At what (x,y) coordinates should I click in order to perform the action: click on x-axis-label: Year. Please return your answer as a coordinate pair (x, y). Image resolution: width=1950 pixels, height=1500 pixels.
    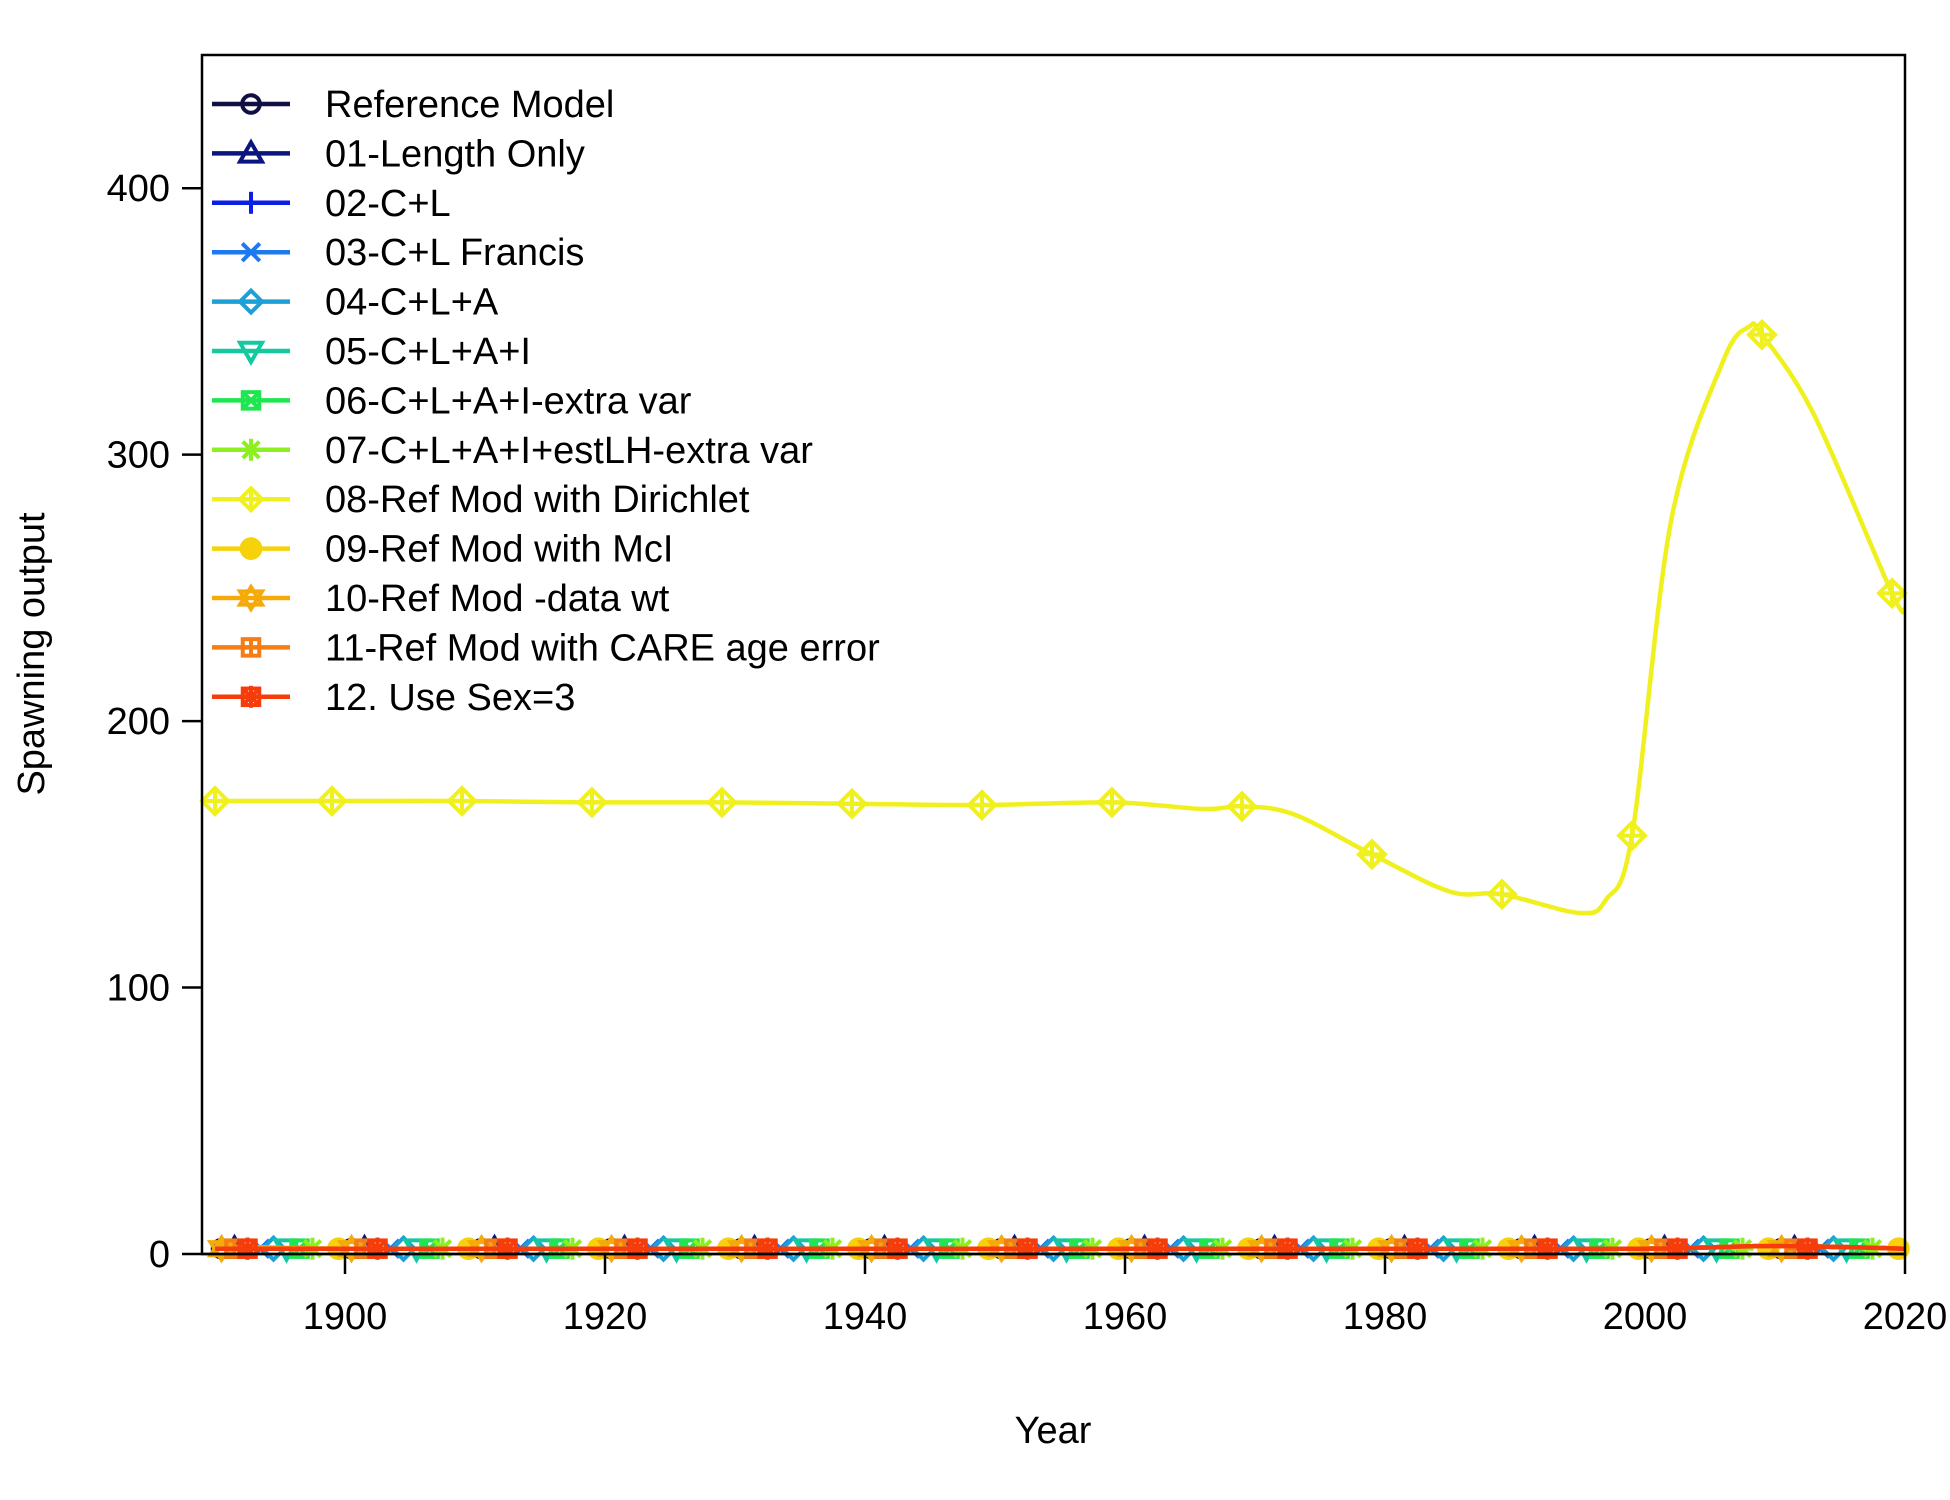
    Looking at the image, I should click on (1053, 1431).